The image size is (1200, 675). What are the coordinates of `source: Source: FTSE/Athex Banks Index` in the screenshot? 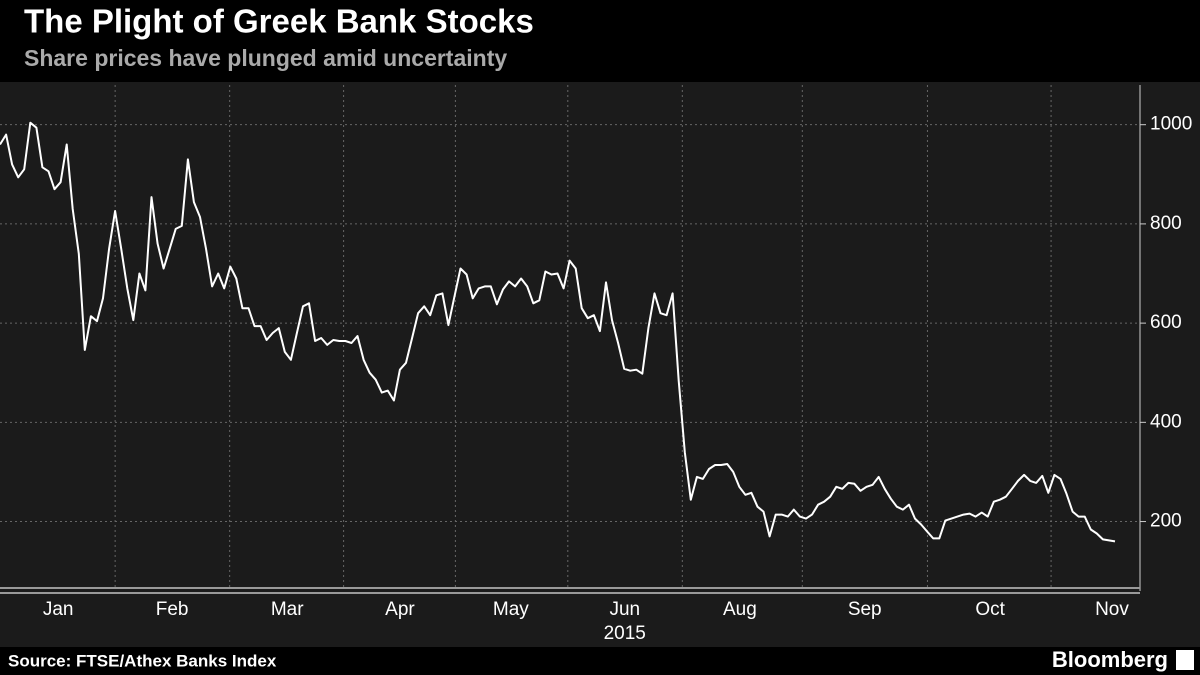 It's located at (142, 660).